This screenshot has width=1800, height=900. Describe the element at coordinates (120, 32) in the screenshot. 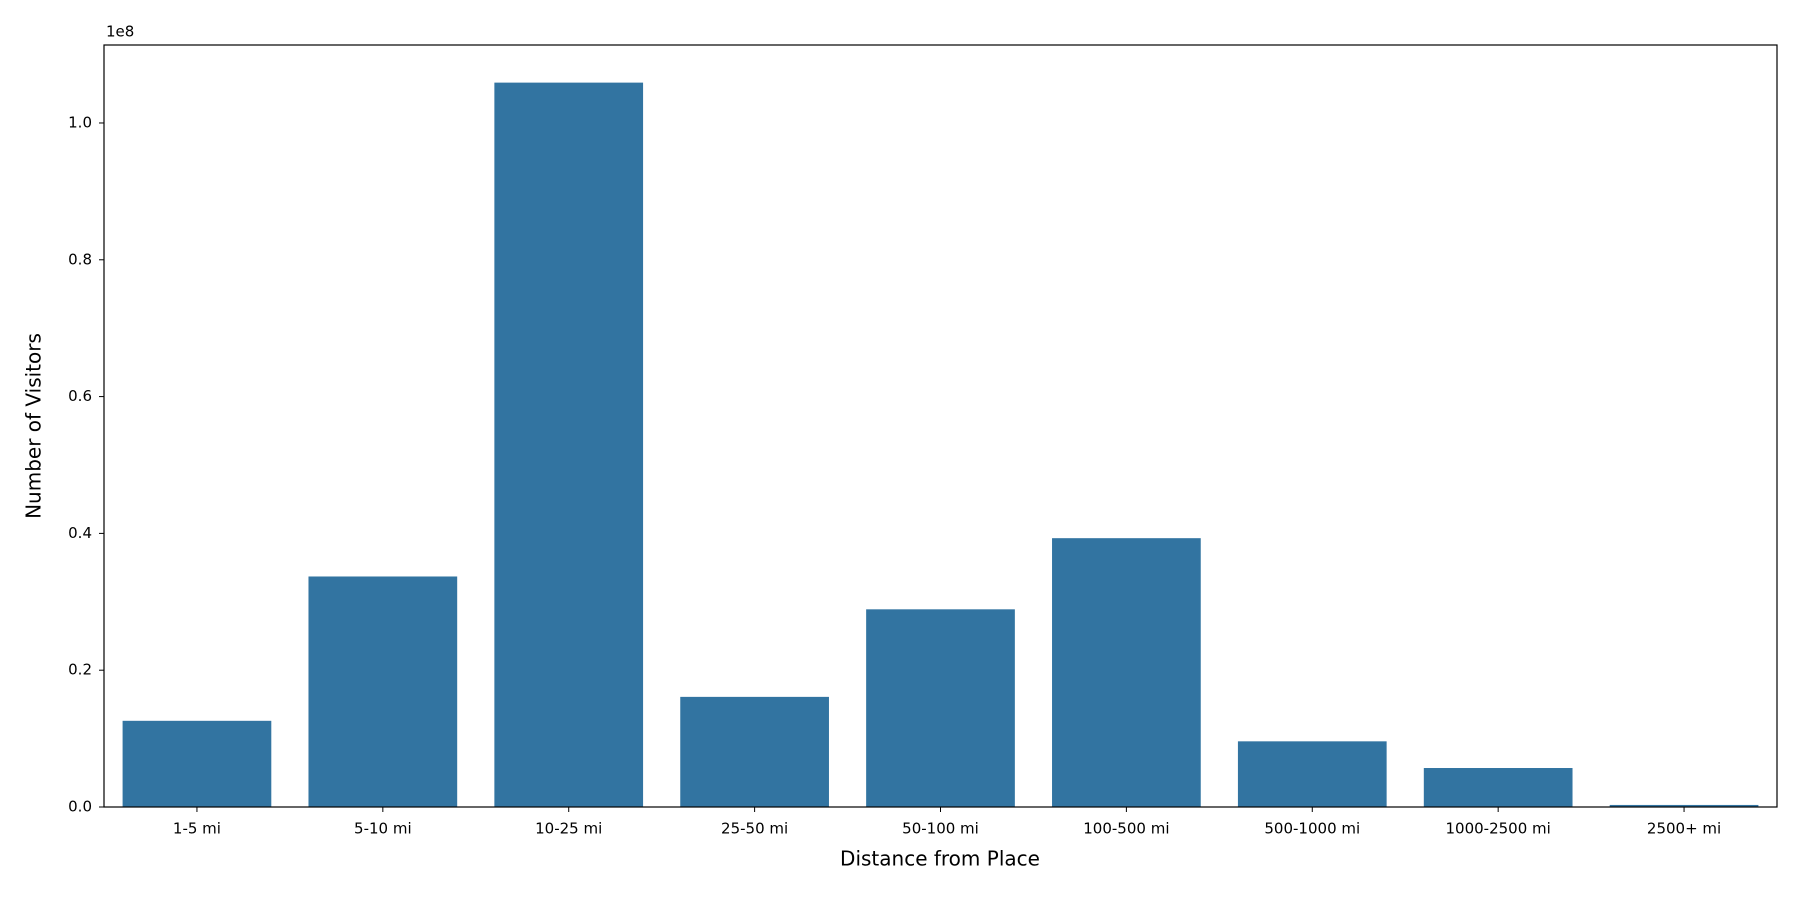

I see `y-offset-label: 1e8` at that location.